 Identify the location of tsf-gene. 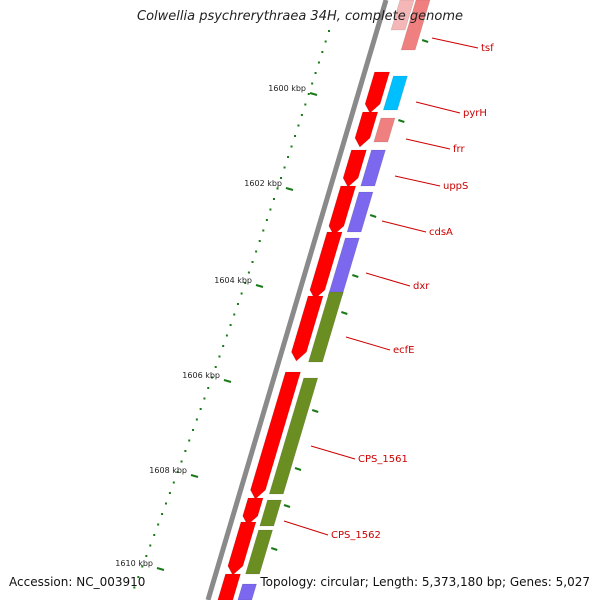
(415, 25).